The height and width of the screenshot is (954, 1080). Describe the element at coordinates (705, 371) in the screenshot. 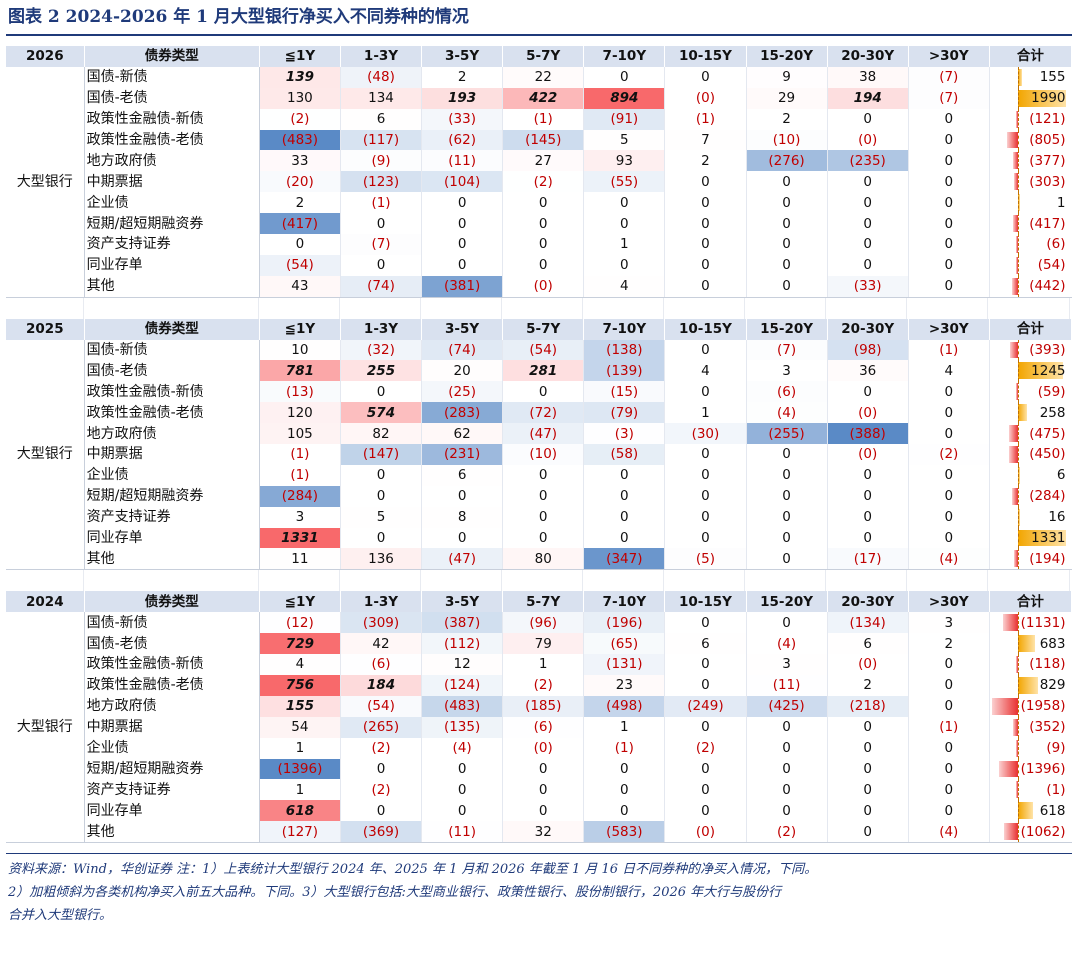

I see `table-cell: 4` at that location.